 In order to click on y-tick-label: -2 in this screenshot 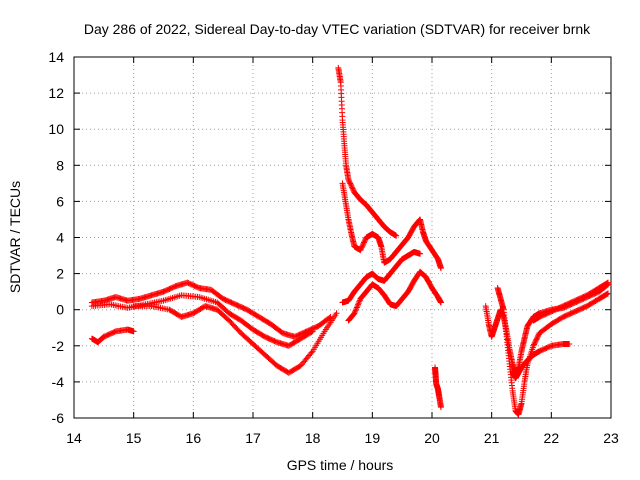, I will do `click(58, 346)`.